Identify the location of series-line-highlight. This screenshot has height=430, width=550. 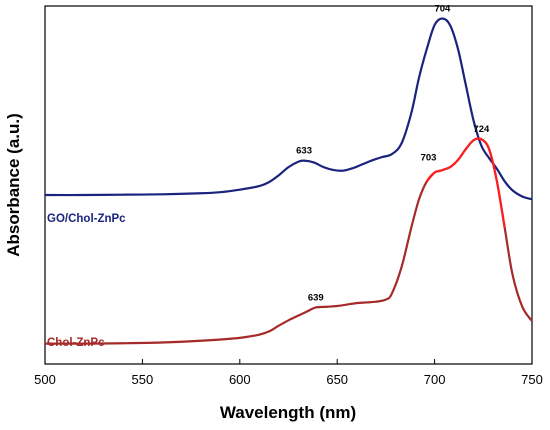
(465, 183).